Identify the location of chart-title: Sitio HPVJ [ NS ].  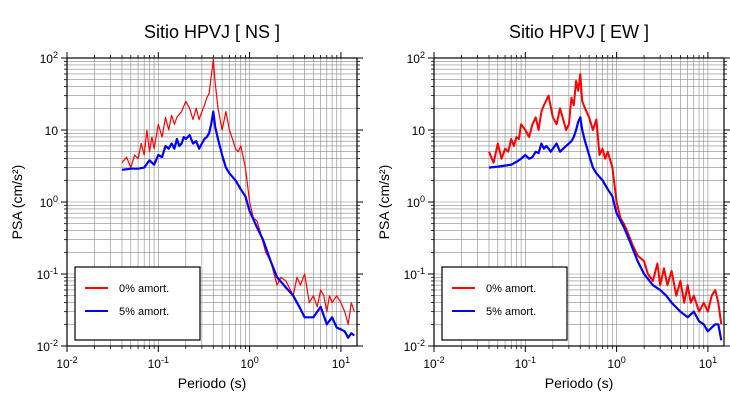
(212, 32).